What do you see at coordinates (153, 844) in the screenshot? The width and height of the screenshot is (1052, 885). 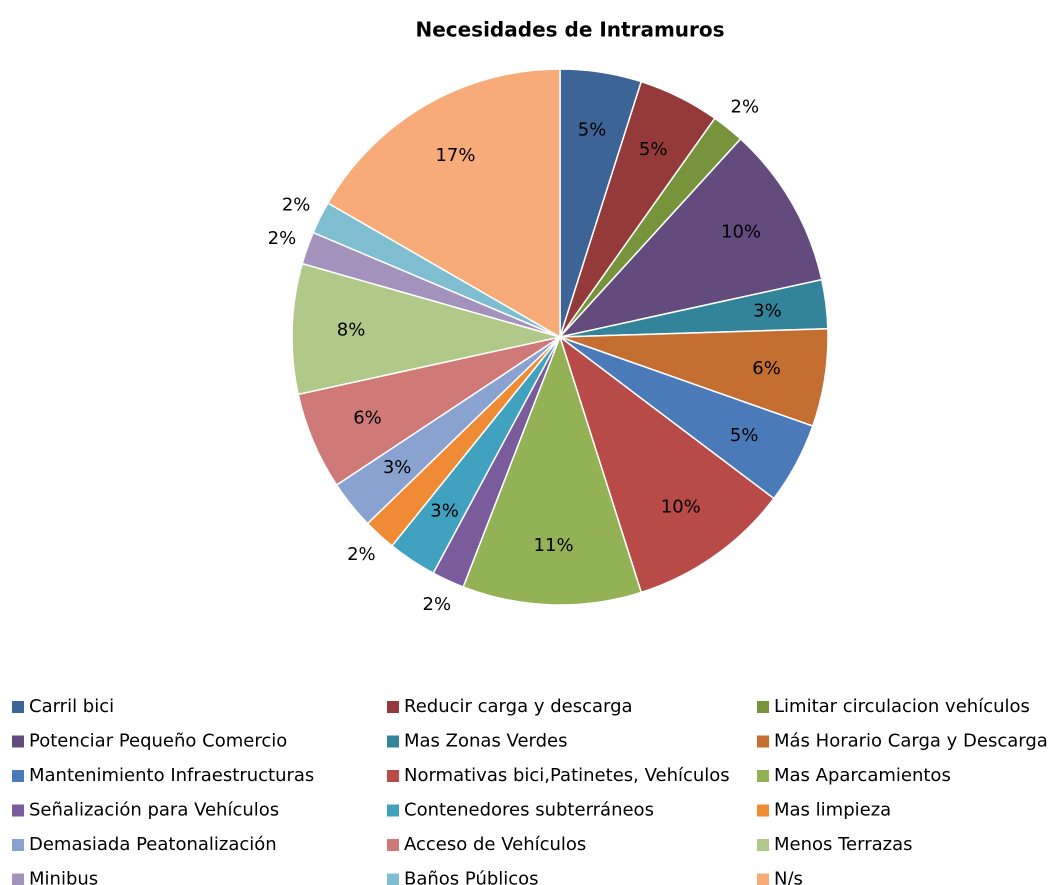 I see `legend-label: Demasiada Peatonalización` at bounding box center [153, 844].